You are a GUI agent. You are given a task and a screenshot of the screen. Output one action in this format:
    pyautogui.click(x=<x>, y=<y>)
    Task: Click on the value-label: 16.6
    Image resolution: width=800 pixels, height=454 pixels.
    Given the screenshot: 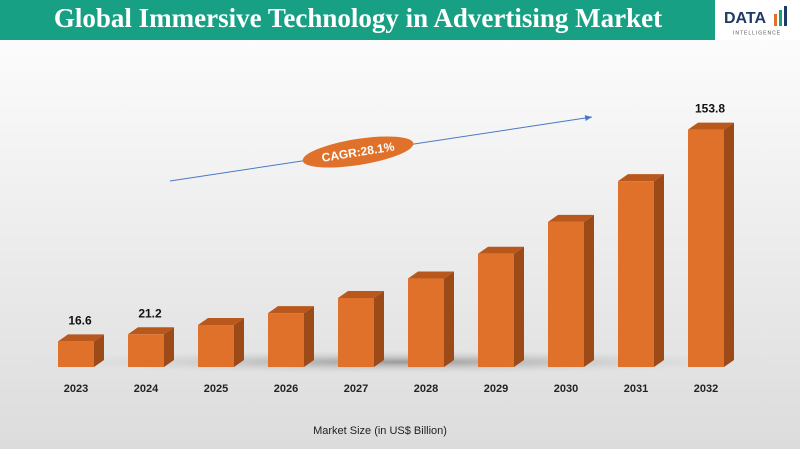 What is the action you would take?
    pyautogui.click(x=80, y=321)
    